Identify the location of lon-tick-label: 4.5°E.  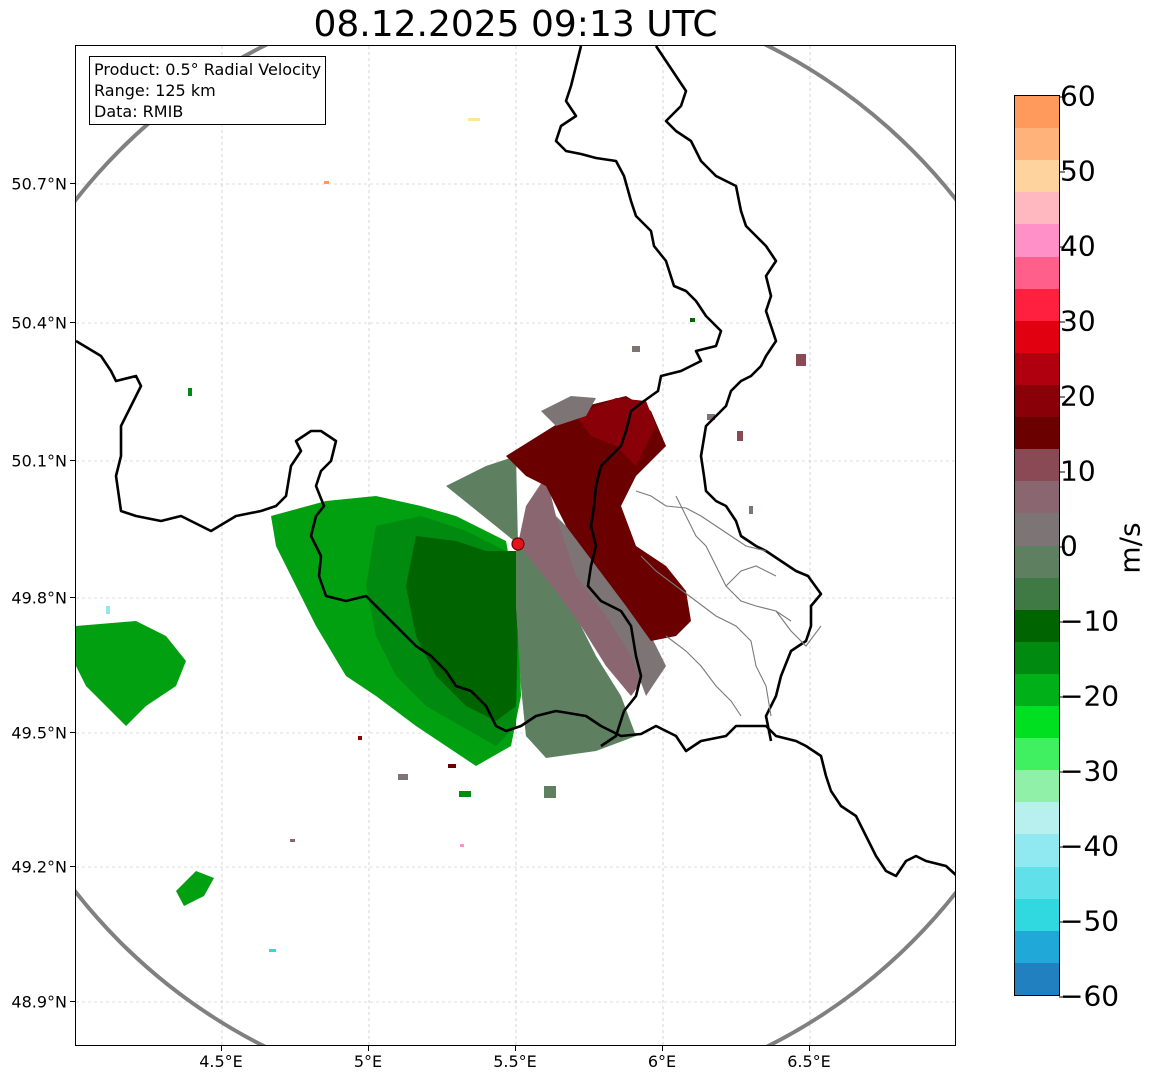
(221, 1061).